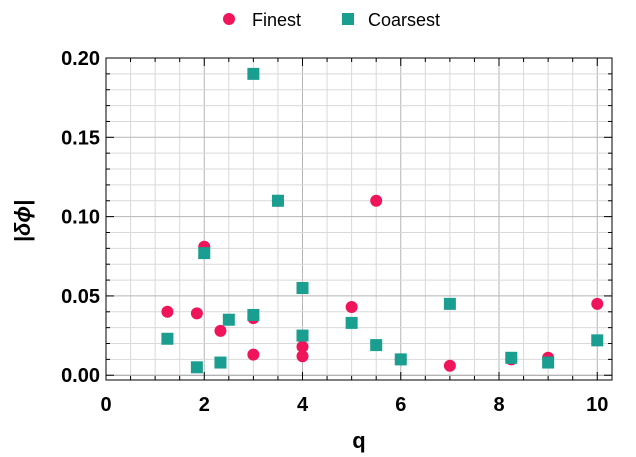 The image size is (636, 457). What do you see at coordinates (498, 405) in the screenshot?
I see `x-tick-label: 8` at bounding box center [498, 405].